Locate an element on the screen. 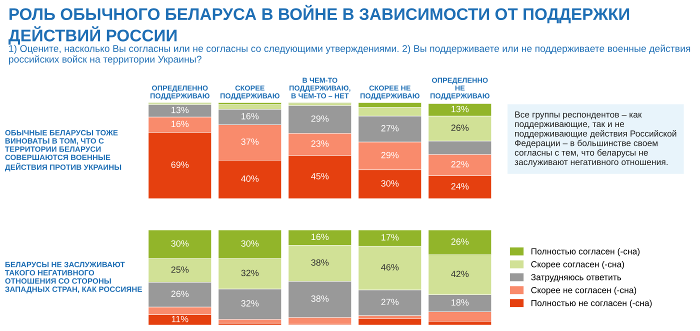 The image size is (700, 331). legend-label: Затрудняюсь ответить is located at coordinates (576, 278).